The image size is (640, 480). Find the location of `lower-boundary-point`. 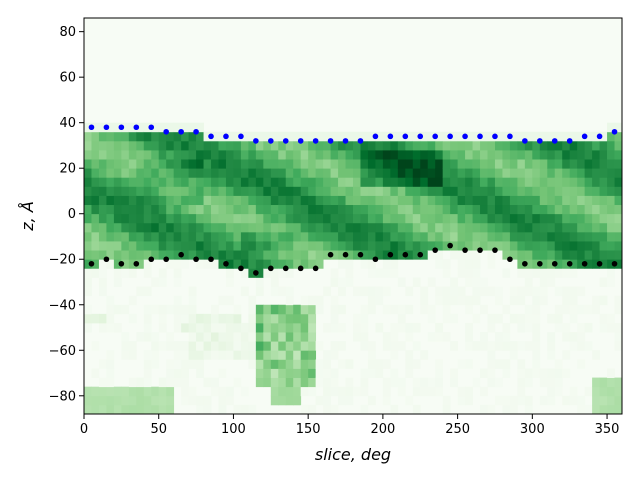

lower-boundary-point is located at coordinates (405, 254).